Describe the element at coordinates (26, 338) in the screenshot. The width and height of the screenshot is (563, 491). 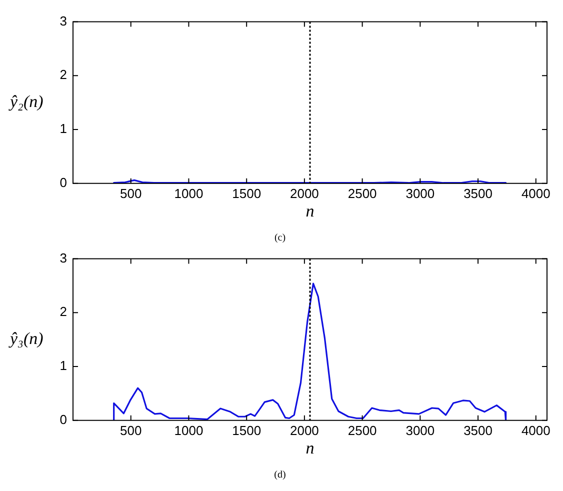
I see `y-axis-title: ŷ₃(n)` at that location.